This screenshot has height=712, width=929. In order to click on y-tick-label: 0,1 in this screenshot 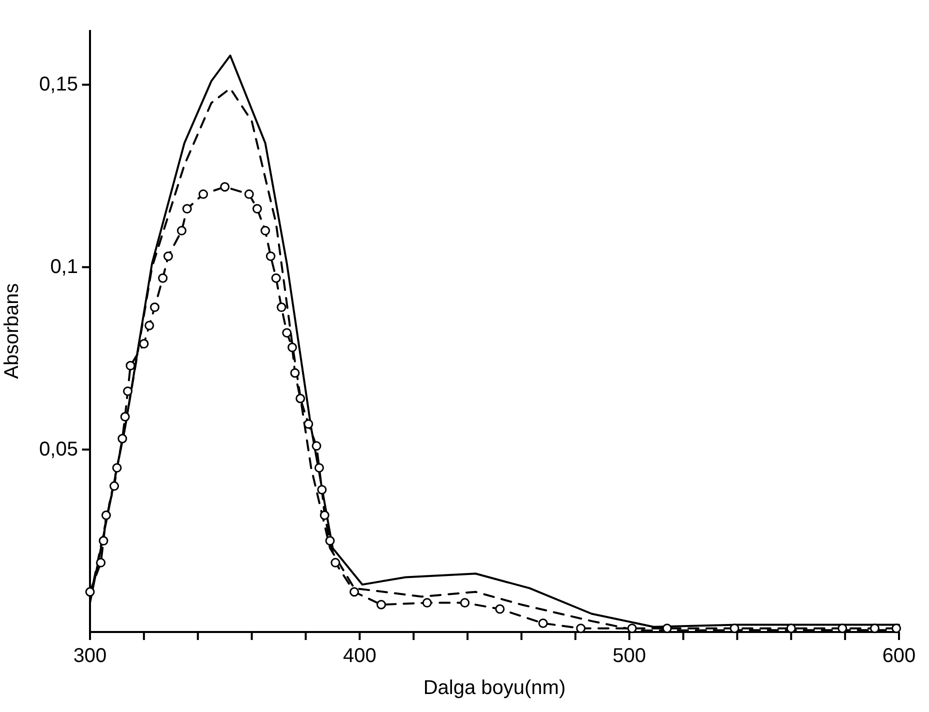, I will do `click(64, 267)`.